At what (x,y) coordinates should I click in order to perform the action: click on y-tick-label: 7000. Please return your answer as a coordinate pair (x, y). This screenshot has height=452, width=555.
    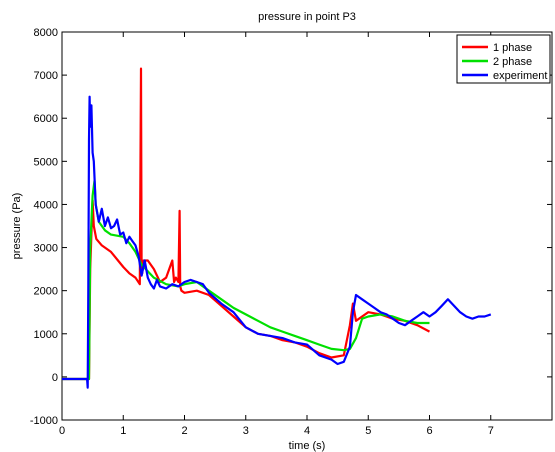
    Looking at the image, I should click on (46, 76).